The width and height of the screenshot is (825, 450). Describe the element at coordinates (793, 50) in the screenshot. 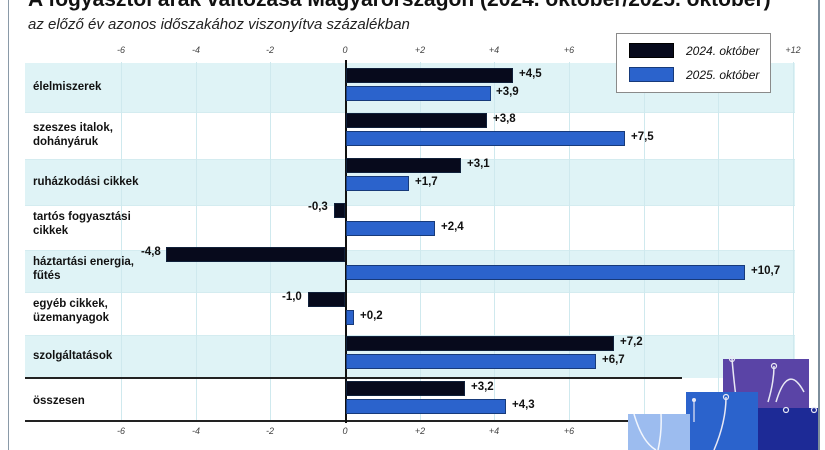

I see `x-tick-label: +12` at that location.